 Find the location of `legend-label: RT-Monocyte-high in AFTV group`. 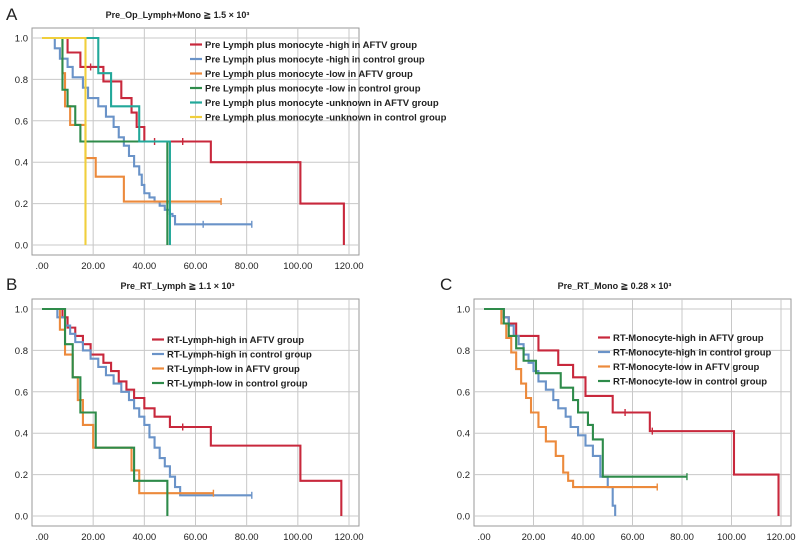

legend-label: RT-Monocyte-high in AFTV group is located at coordinates (688, 338).